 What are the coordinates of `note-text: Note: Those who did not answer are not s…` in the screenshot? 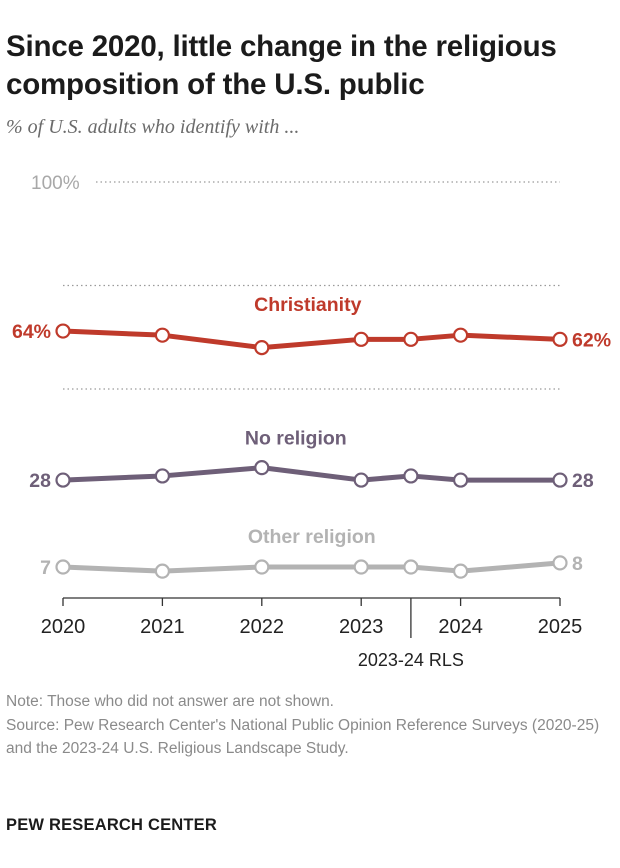 It's located at (170, 701).